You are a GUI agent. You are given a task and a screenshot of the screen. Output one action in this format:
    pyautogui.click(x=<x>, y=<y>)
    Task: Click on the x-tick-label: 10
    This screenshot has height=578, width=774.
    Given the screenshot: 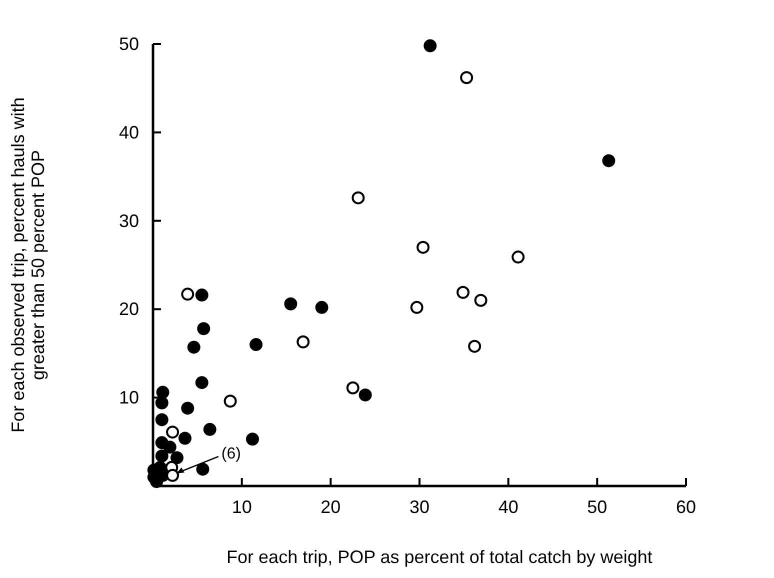 What is the action you would take?
    pyautogui.click(x=242, y=507)
    